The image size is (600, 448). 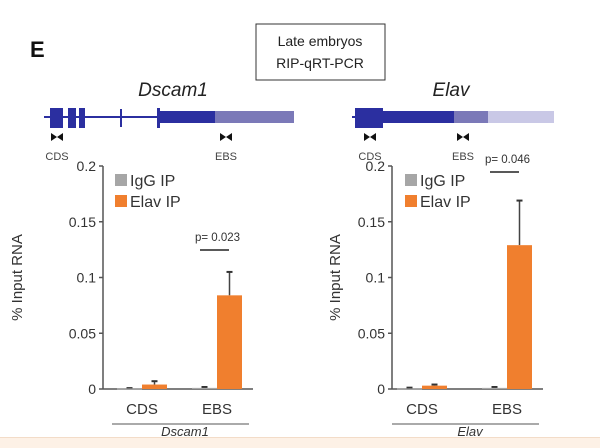 I want to click on x-axis-label: Dscam1, so click(x=185, y=431).